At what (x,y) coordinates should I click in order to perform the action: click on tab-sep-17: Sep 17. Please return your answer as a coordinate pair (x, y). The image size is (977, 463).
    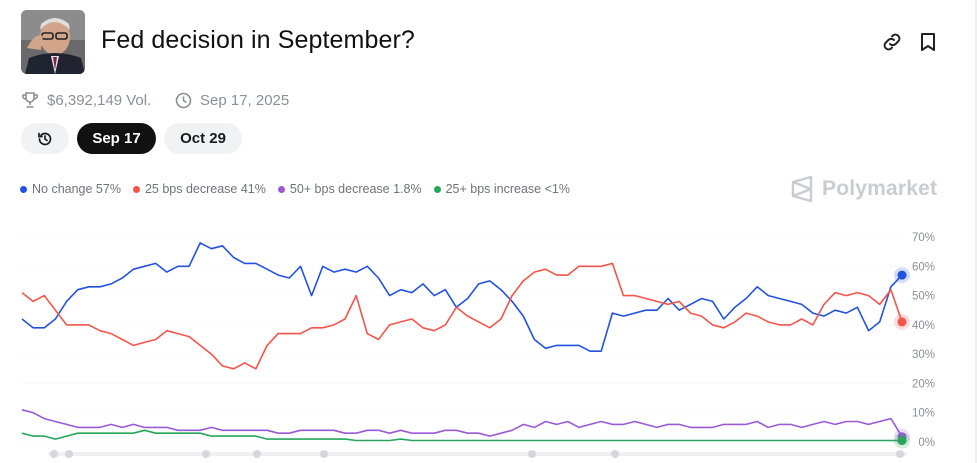
    Looking at the image, I should click on (116, 138).